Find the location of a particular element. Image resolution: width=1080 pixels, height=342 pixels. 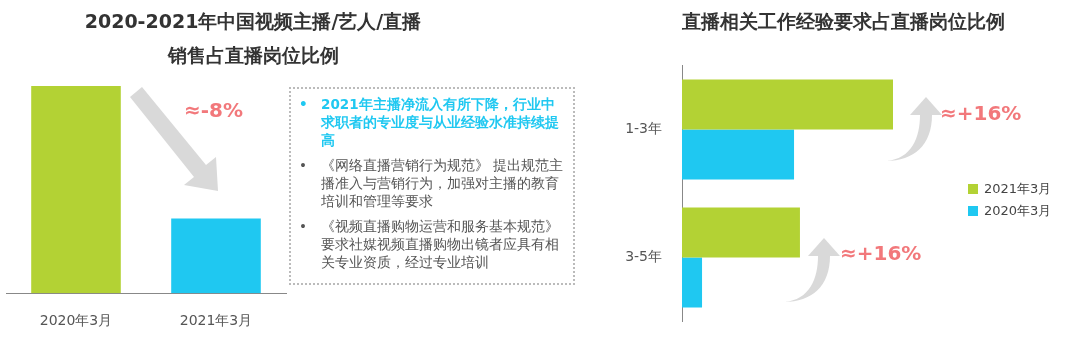

y-tick-label: 1-3年 is located at coordinates (643, 128).